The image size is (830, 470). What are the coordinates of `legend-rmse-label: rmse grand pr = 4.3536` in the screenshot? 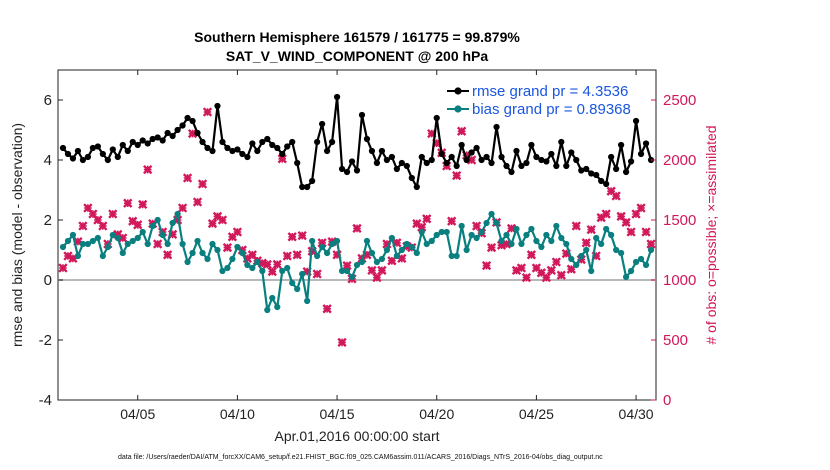 It's located at (550, 91).